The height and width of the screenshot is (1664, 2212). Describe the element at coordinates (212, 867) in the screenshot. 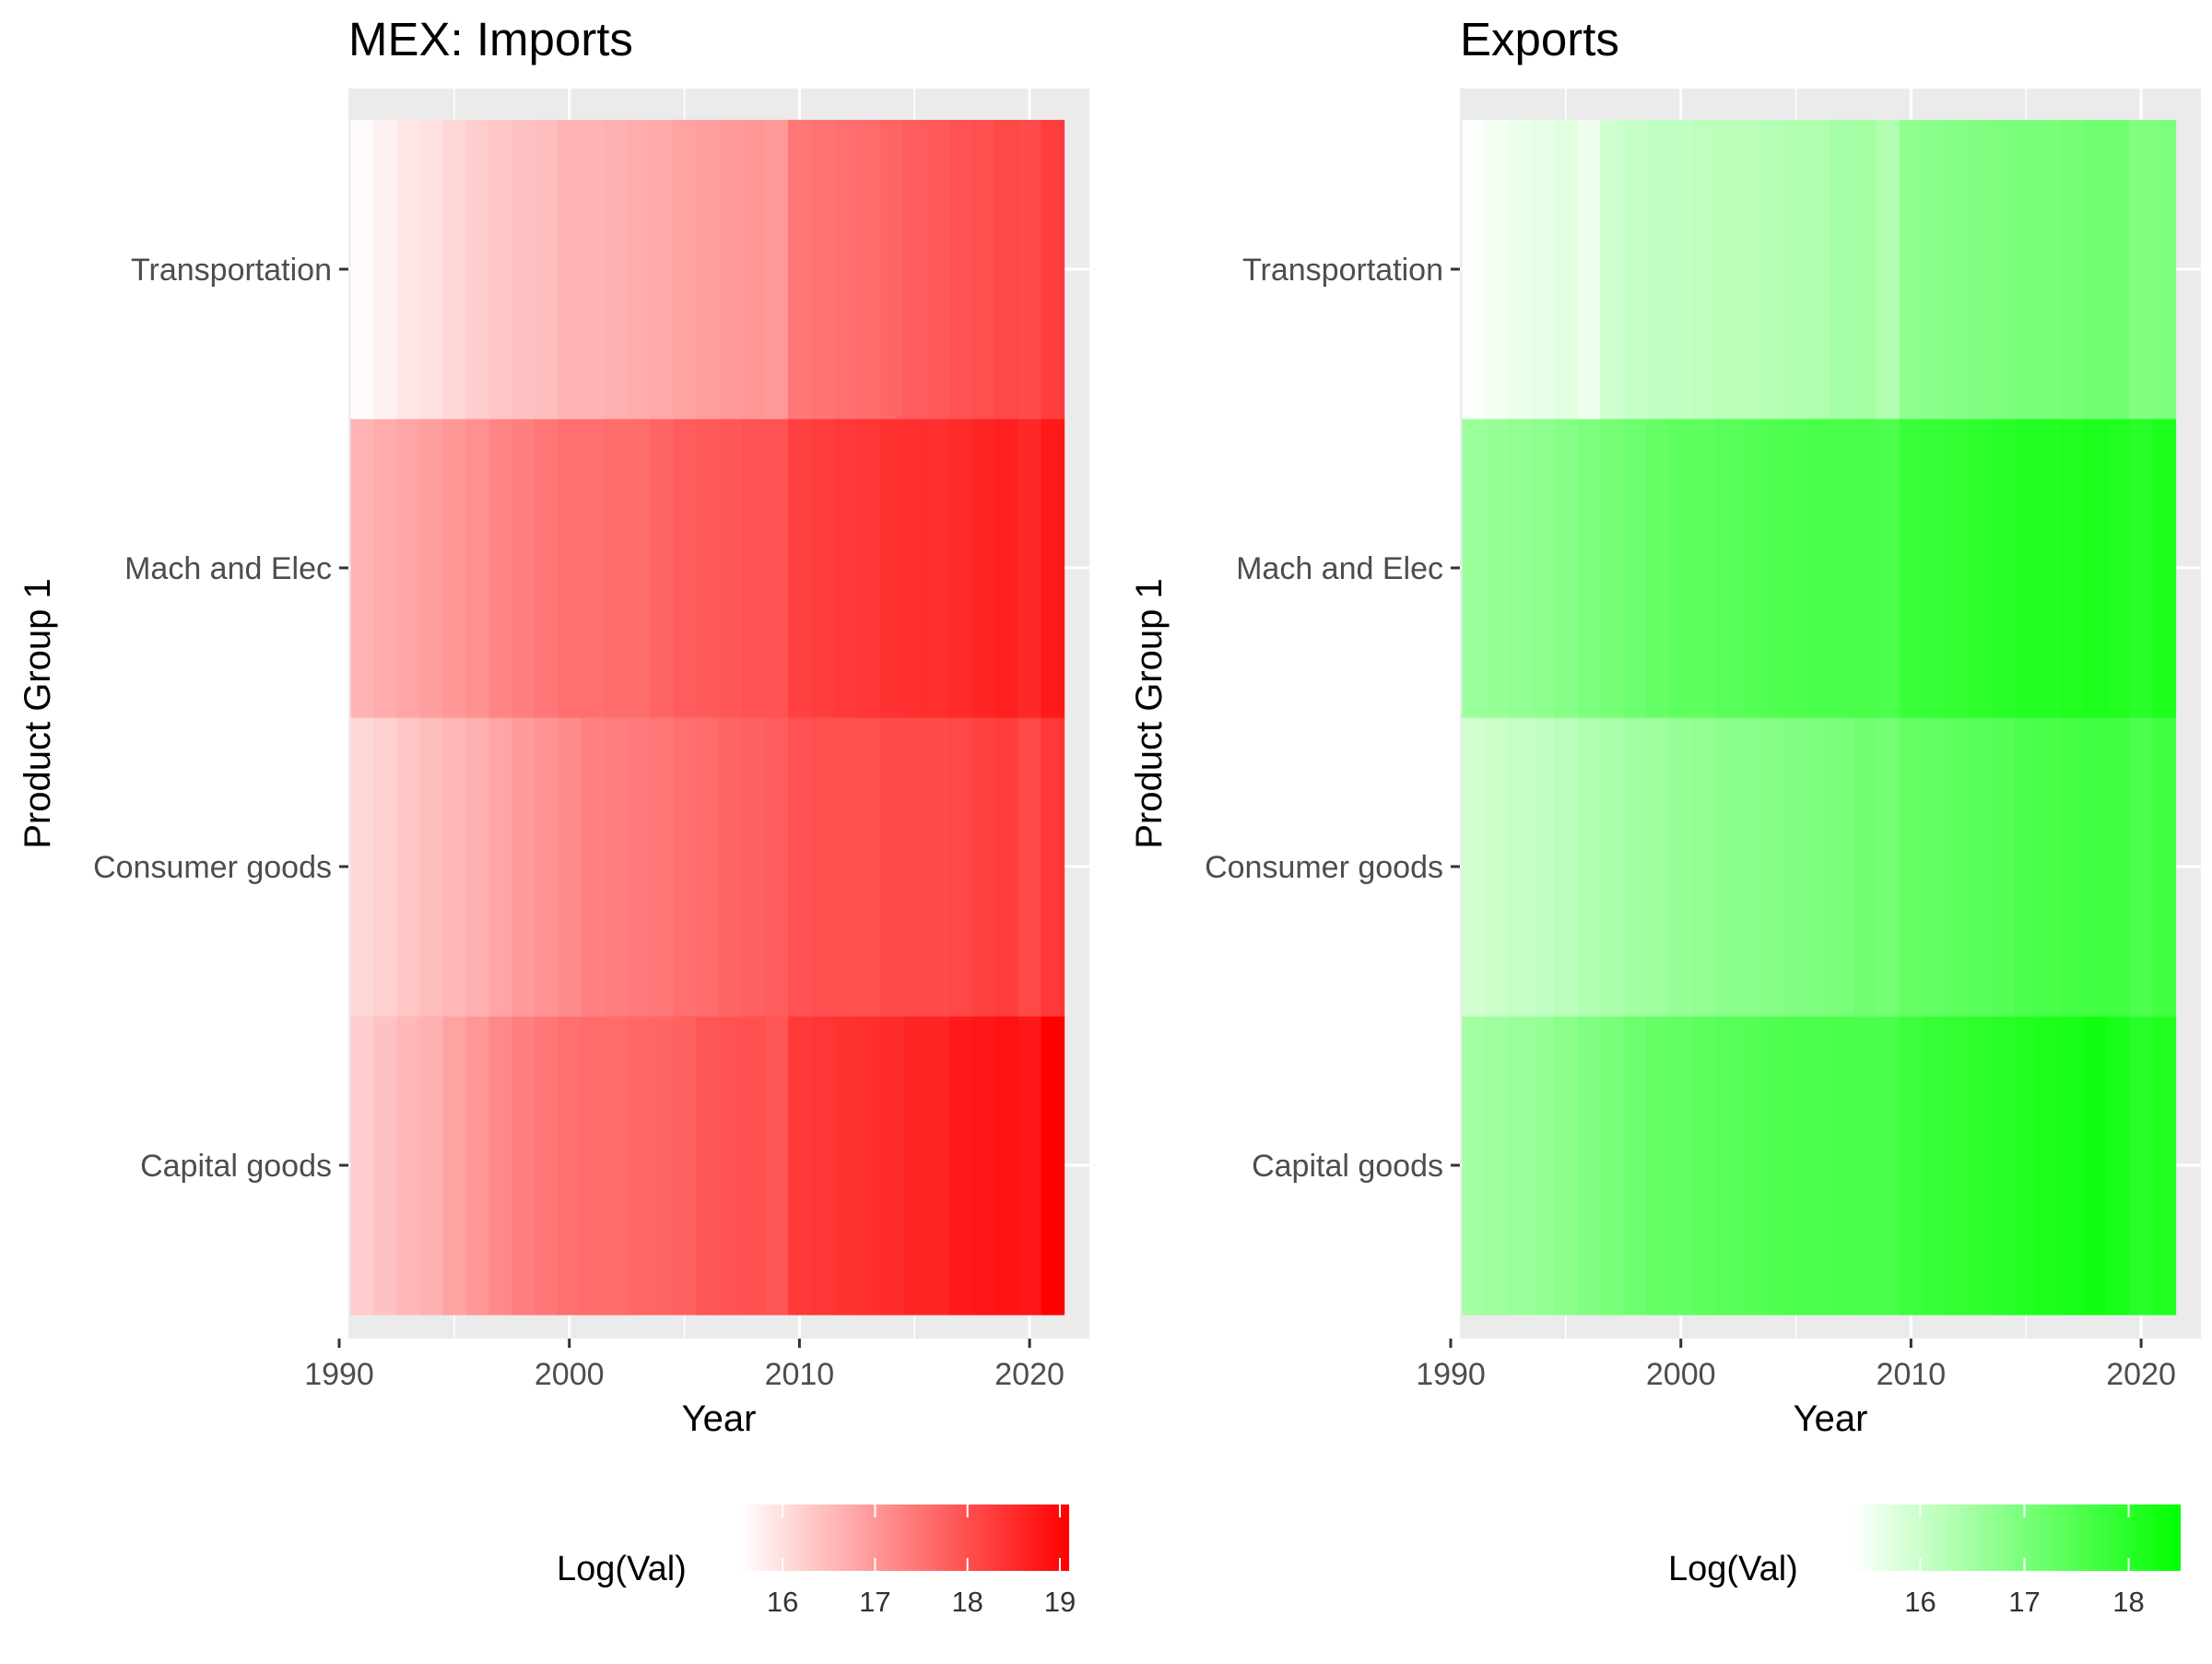

I see `imports-y-tick-label: Consumer goods` at that location.